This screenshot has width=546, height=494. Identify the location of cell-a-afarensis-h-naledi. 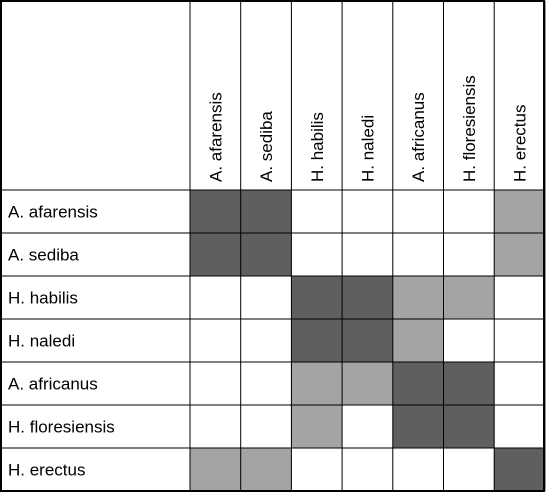
(367, 211).